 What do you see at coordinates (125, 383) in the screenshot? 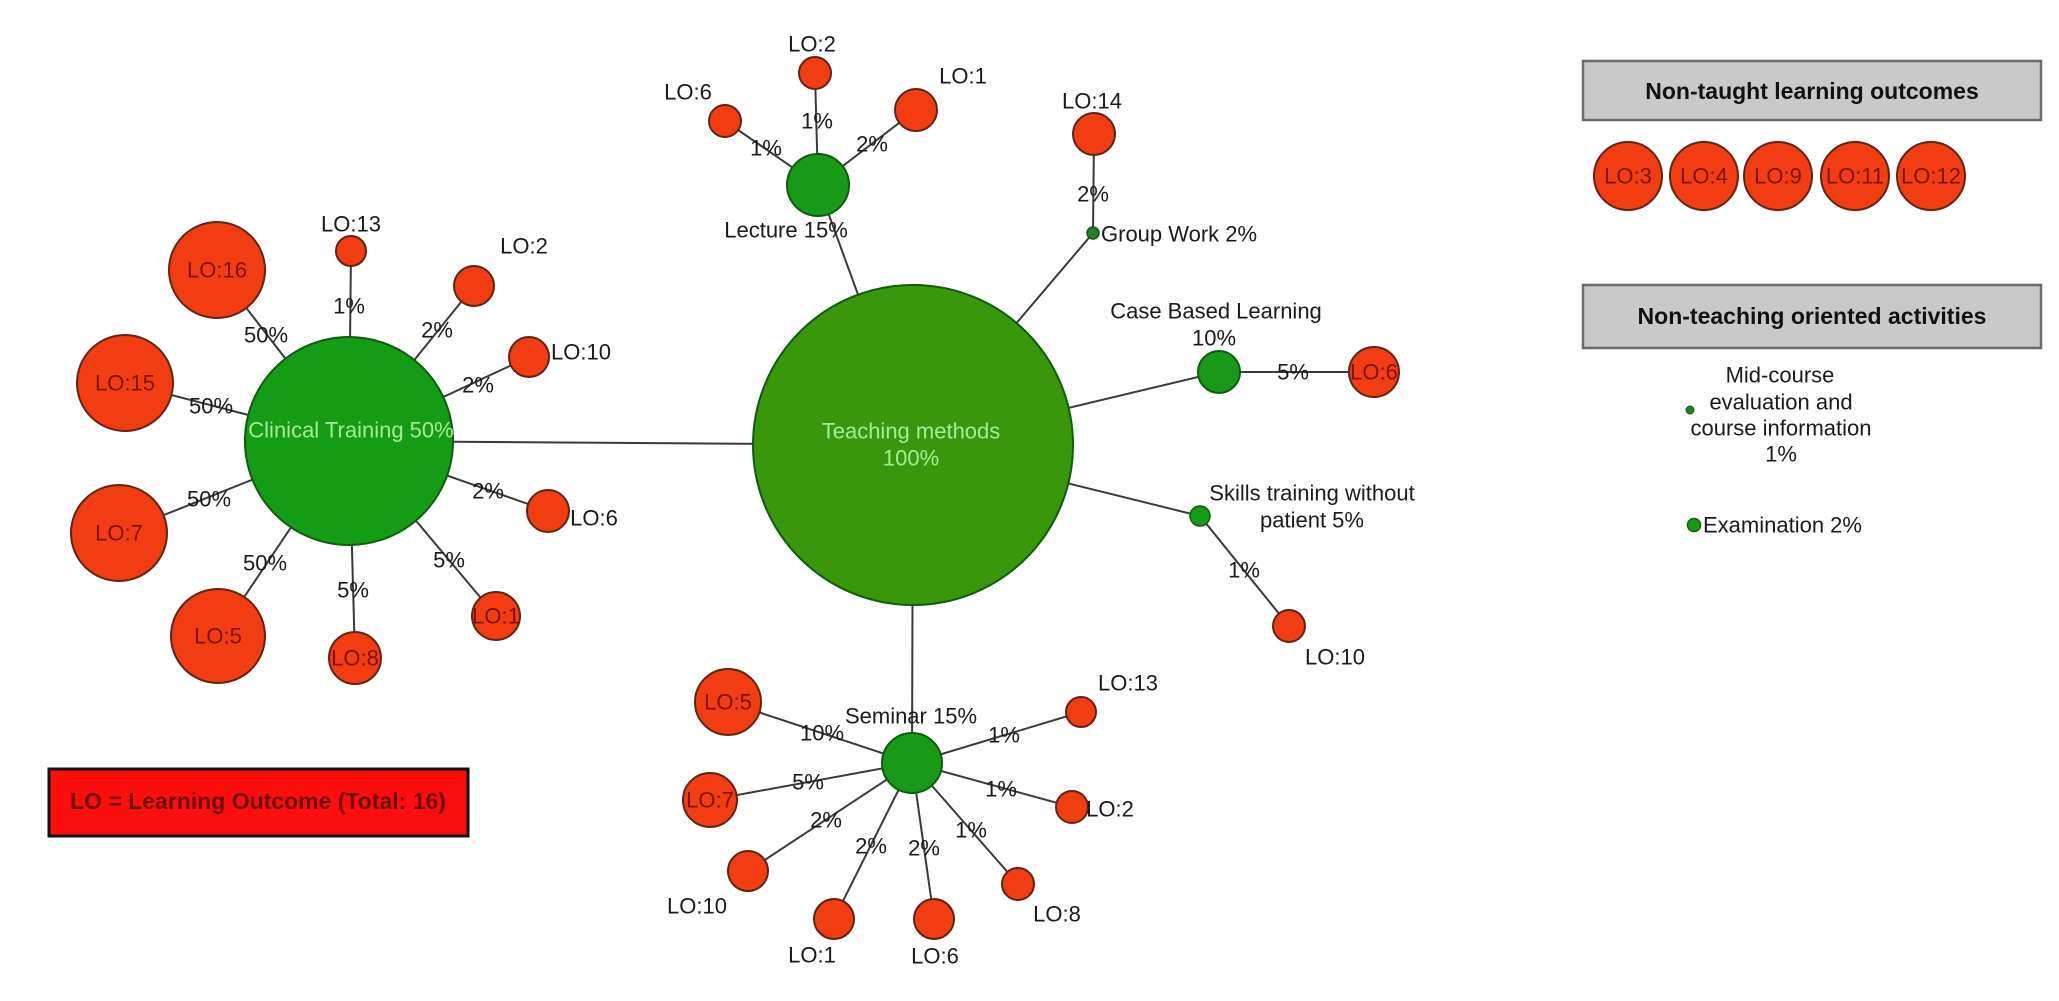
I see `svg-text: LO:15` at bounding box center [125, 383].